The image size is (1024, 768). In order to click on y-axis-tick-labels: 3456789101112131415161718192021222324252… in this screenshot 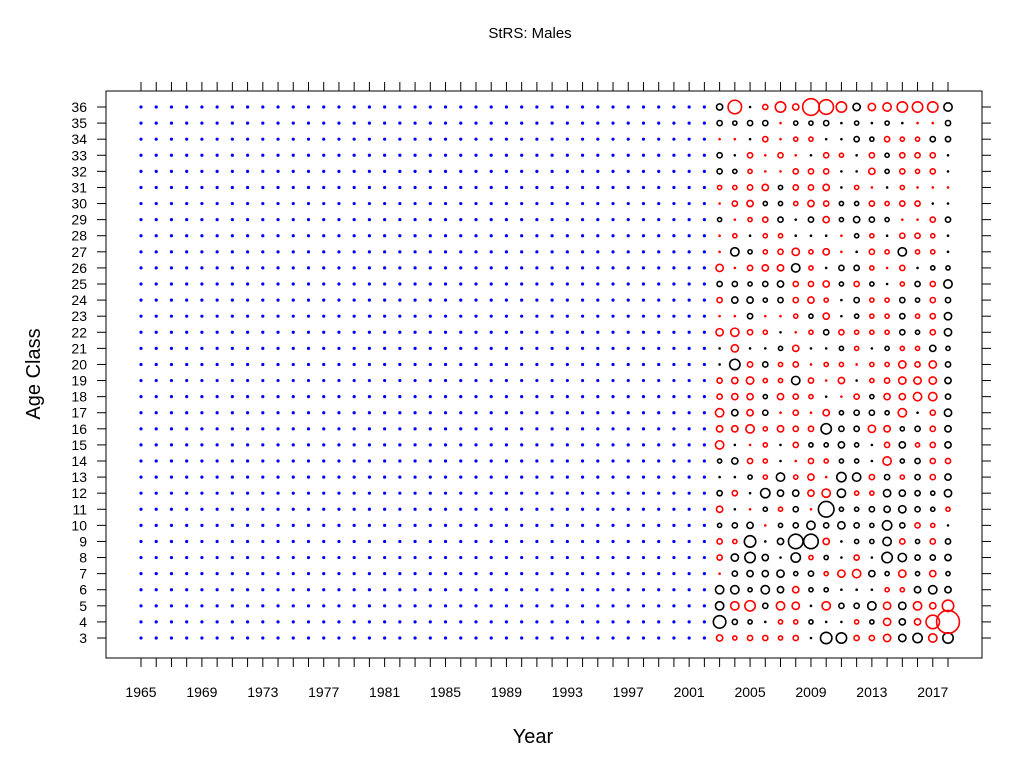, I will do `click(79, 372)`.